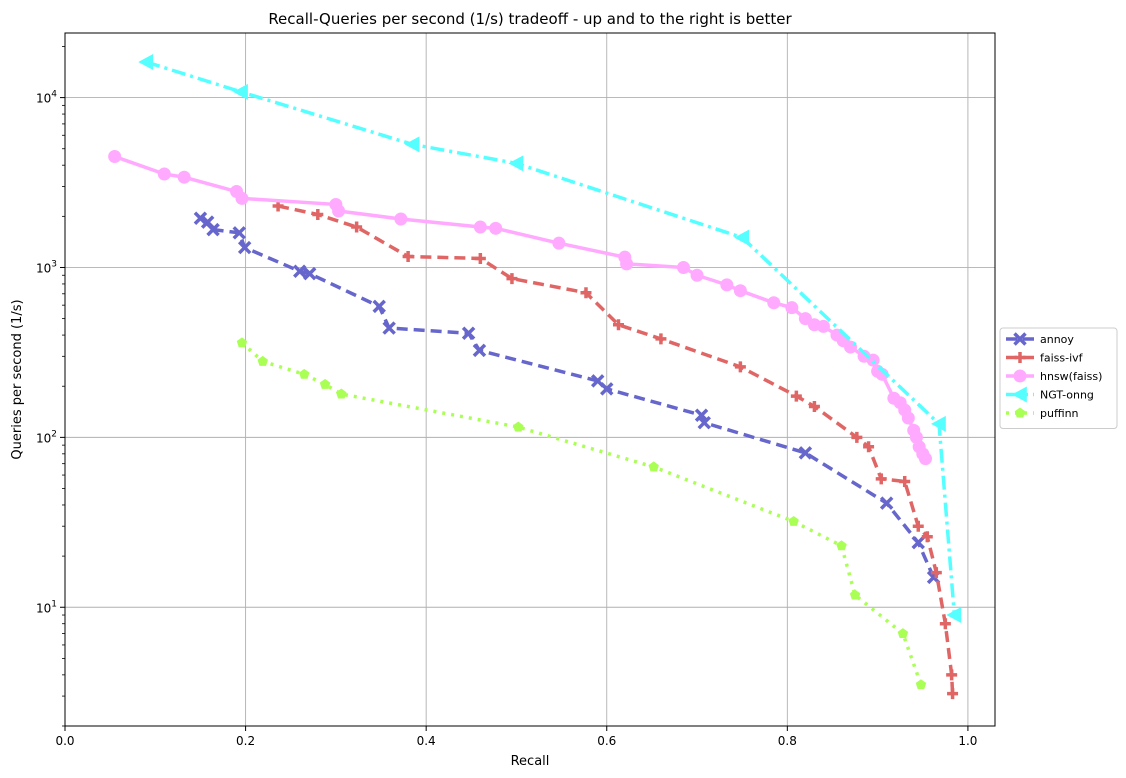 The height and width of the screenshot is (778, 1126). I want to click on legend-item: faiss-ivf, so click(1045, 358).